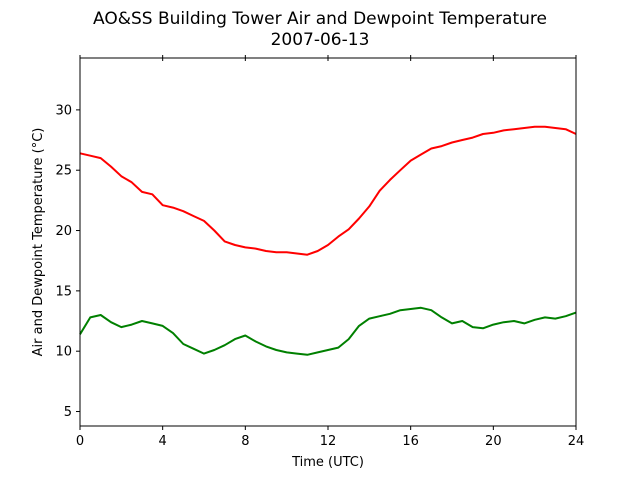 This screenshot has width=640, height=480. Describe the element at coordinates (80, 441) in the screenshot. I see `x-tick-label: 0` at that location.